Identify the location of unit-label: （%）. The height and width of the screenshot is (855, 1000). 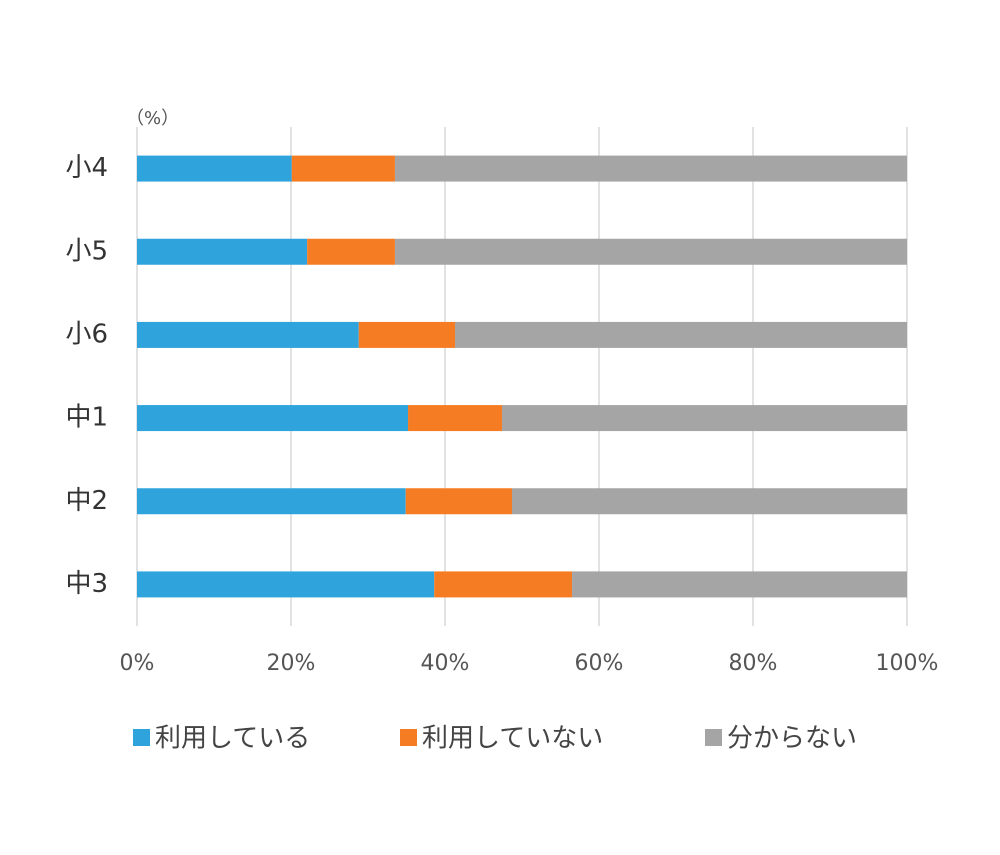
(152, 118).